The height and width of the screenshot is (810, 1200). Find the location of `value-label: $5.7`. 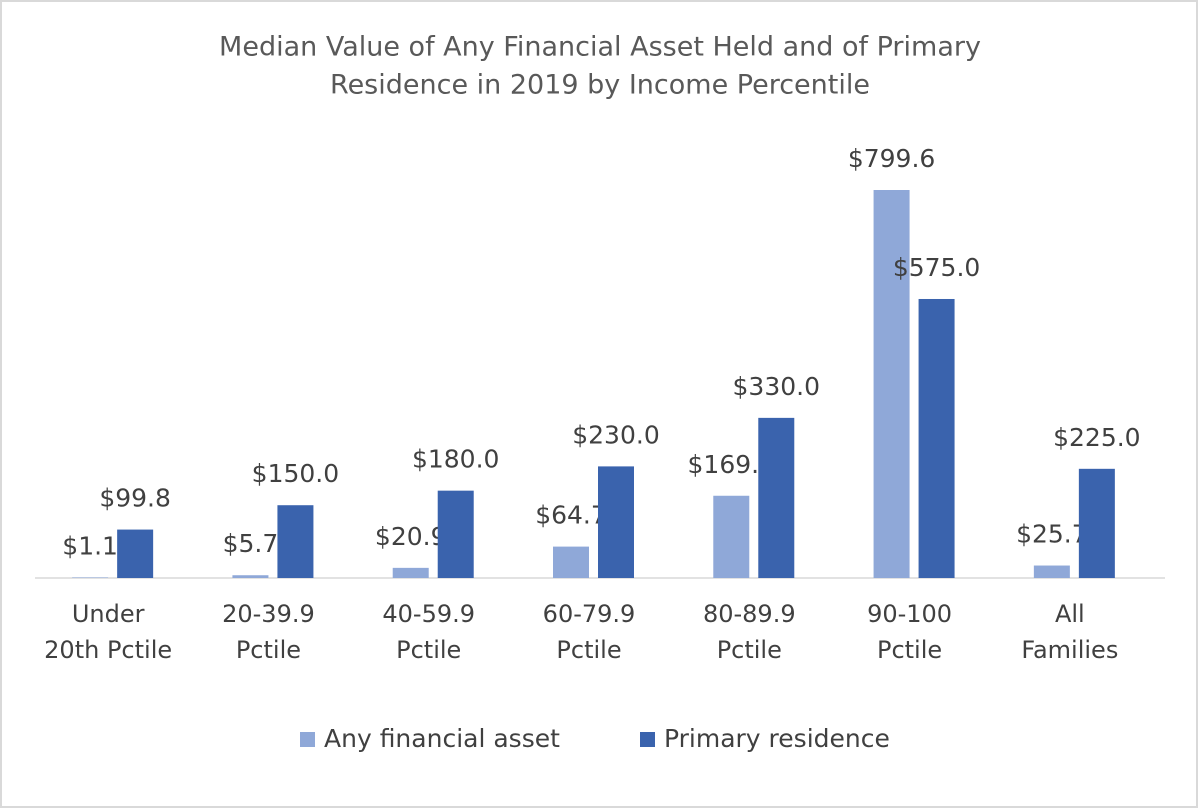

value-label: $5.7 is located at coordinates (251, 543).